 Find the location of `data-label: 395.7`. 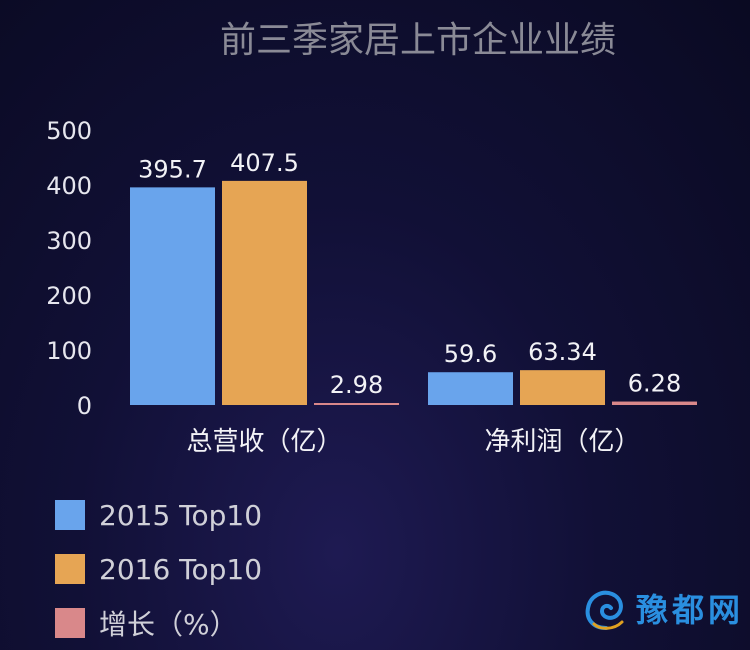

data-label: 395.7 is located at coordinates (172, 169).